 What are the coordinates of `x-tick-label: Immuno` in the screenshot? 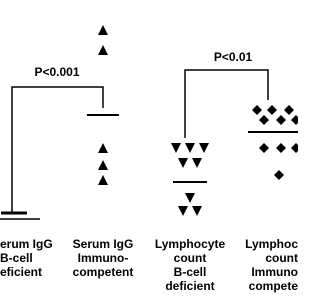 It's located at (274, 272).